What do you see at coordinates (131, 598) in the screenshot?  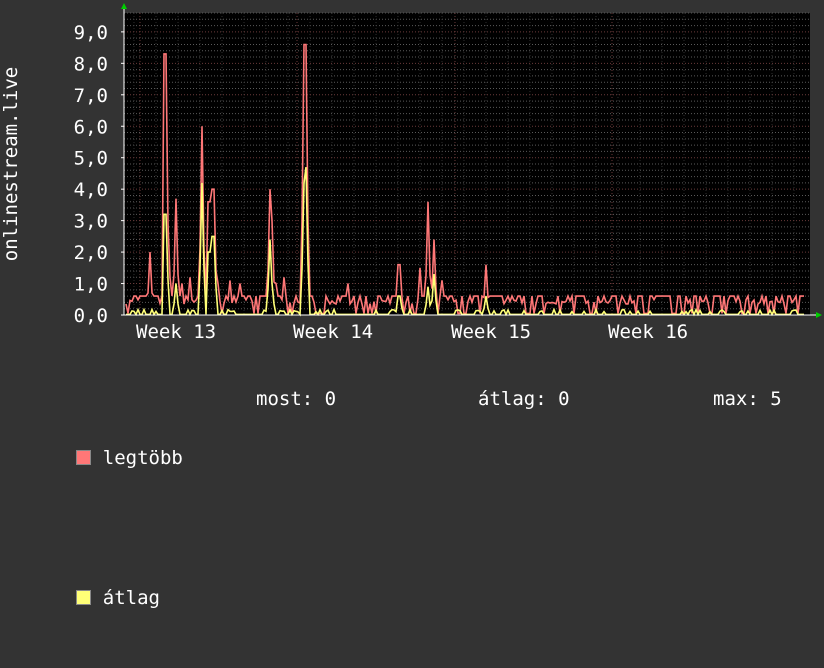 I see `legend-label-avg: átlag` at bounding box center [131, 598].